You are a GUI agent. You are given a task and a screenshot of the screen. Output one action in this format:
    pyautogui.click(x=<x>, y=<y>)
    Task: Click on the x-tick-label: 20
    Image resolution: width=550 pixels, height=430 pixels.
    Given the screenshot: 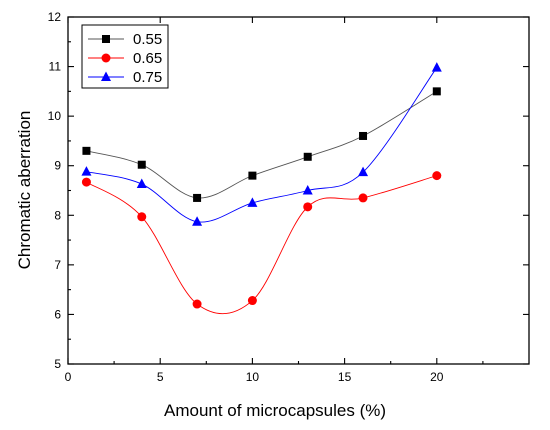 What is the action you would take?
    pyautogui.click(x=437, y=377)
    